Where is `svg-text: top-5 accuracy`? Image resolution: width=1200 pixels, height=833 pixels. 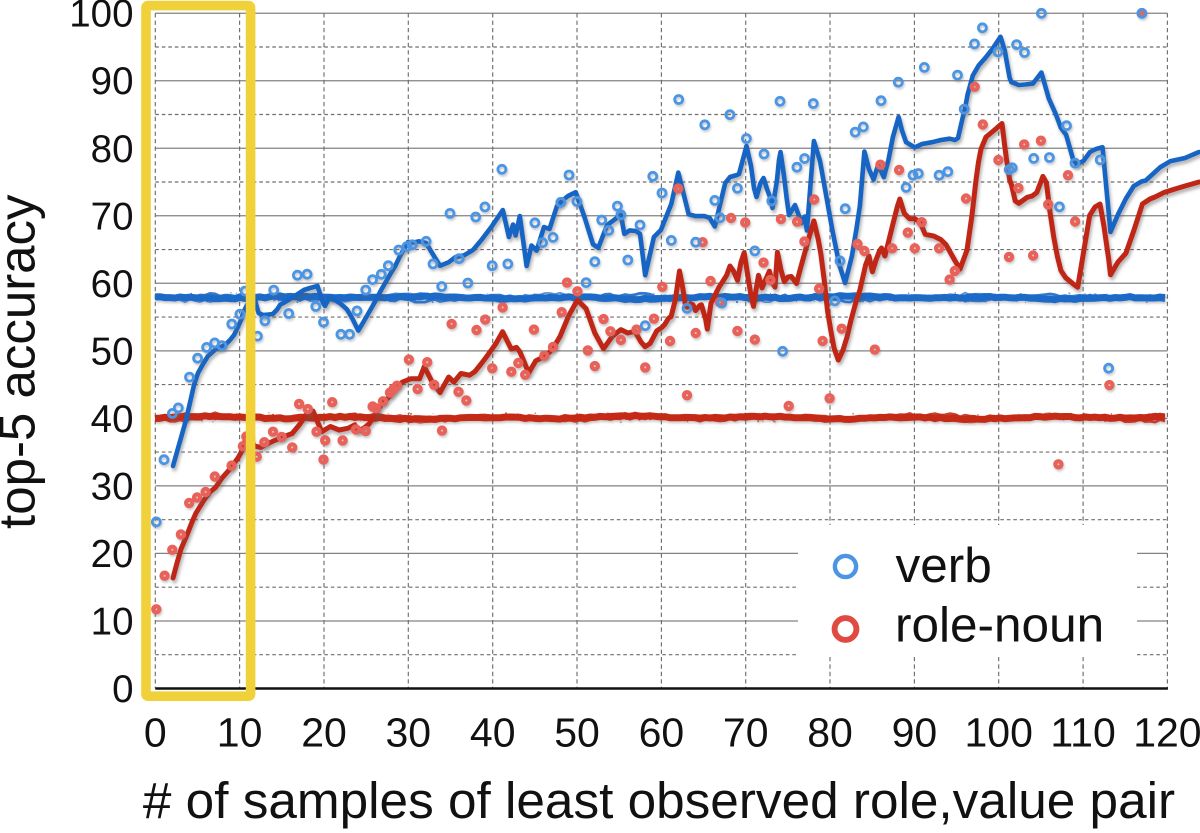 svg-text: top-5 accuracy is located at coordinates (23, 361).